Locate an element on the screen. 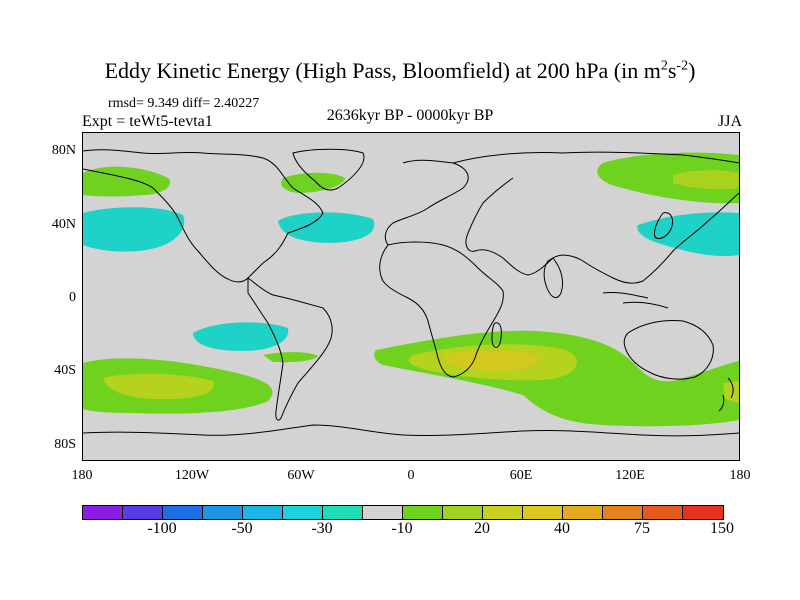  colorbar-label: 20 is located at coordinates (482, 528).